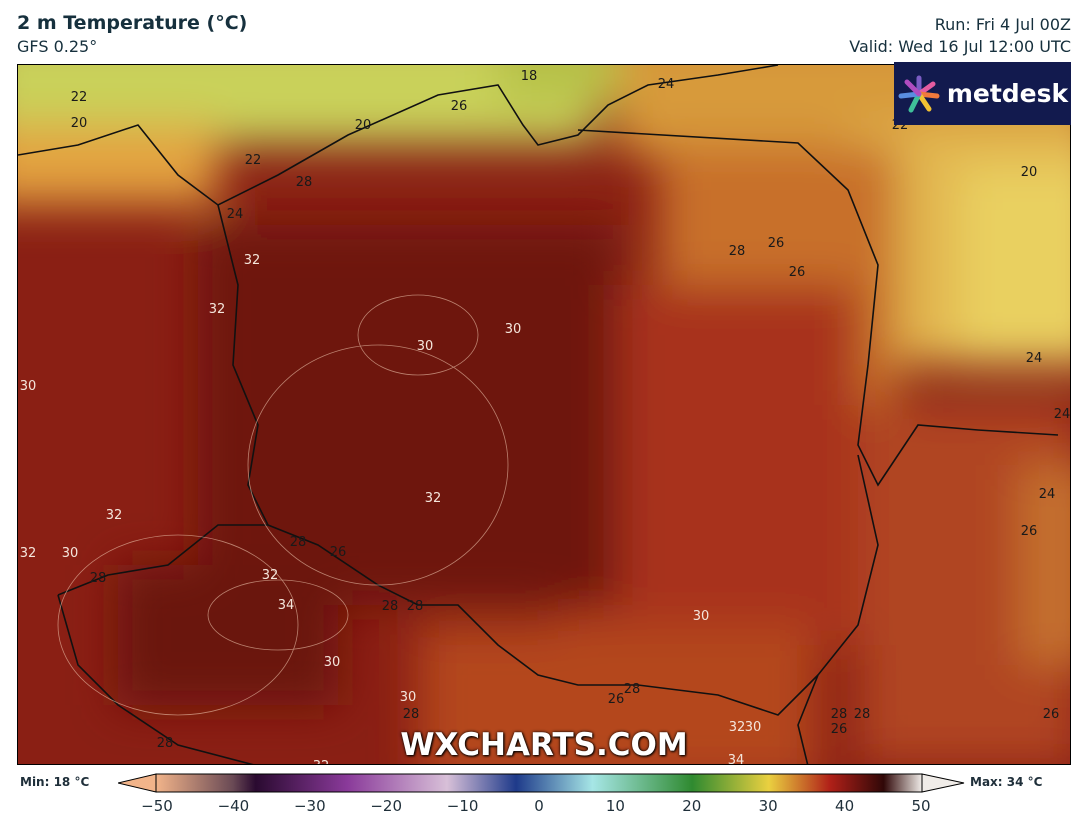 The image size is (1088, 833). Describe the element at coordinates (1006, 782) in the screenshot. I see `legend-max: Max: 34 °C` at that location.